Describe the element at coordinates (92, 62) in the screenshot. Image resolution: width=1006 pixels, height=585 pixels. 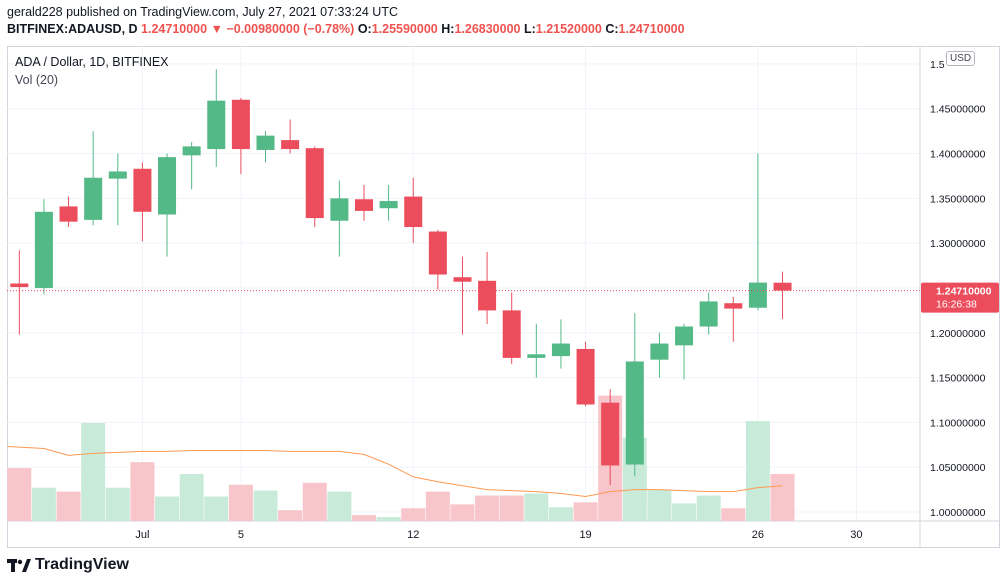
I see `legend-title: ADA / Dollar, 1D, BITFINEX` at that location.